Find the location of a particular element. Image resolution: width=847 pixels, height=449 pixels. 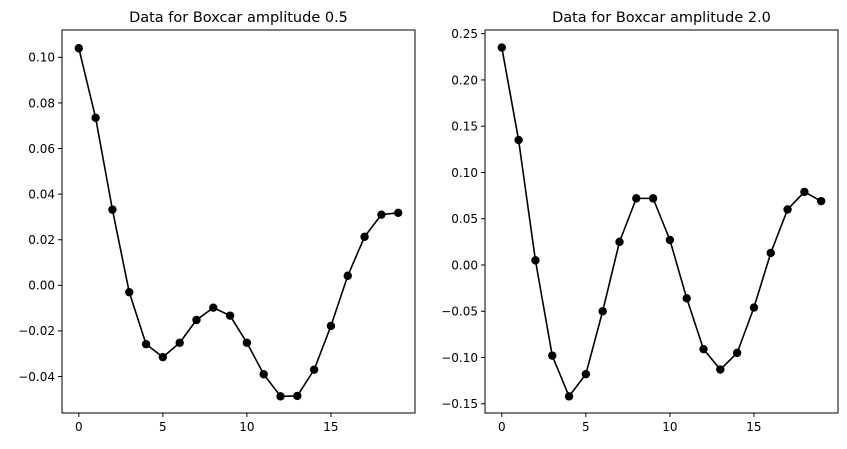

y-tick-label: −0.04 is located at coordinates (36, 377).